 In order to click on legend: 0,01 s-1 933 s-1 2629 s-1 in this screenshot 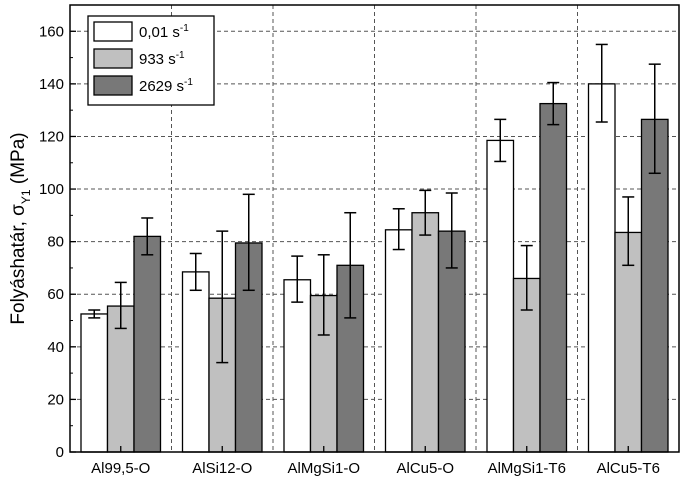, I will do `click(151, 60)`.